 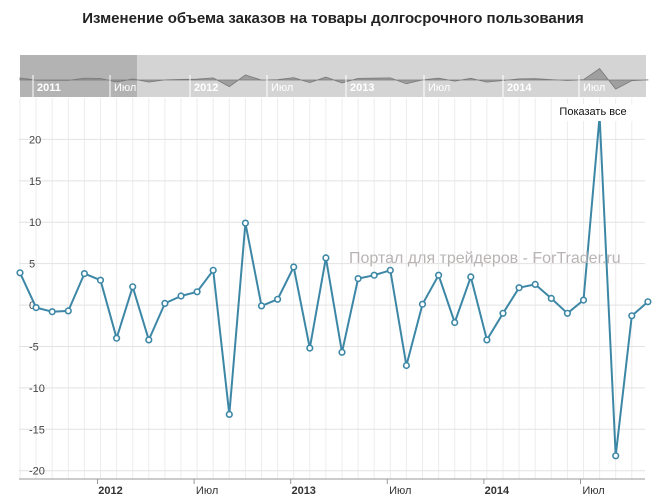 I want to click on y-axis: -20 -15 -10 -5 0 5 10 15 20, so click(x=37, y=305).